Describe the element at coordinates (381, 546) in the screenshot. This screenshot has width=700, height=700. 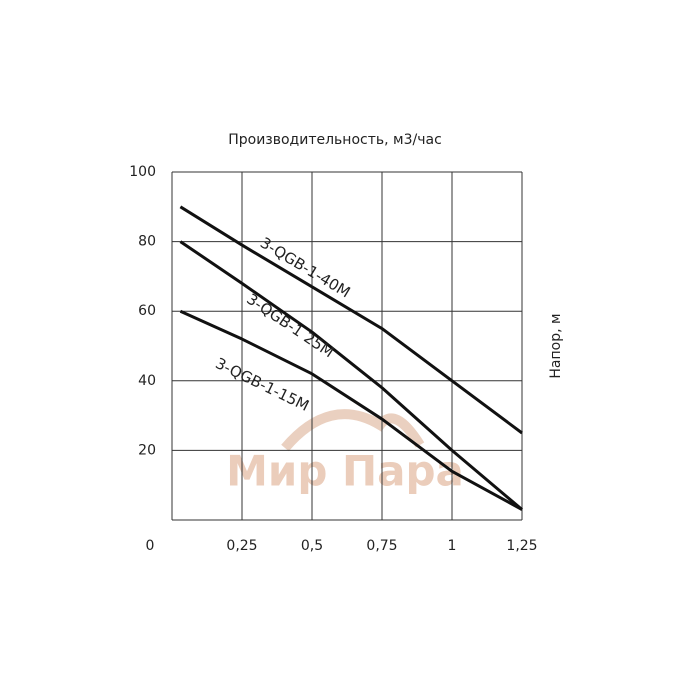
I see `x-tick-label: 0,75` at that location.